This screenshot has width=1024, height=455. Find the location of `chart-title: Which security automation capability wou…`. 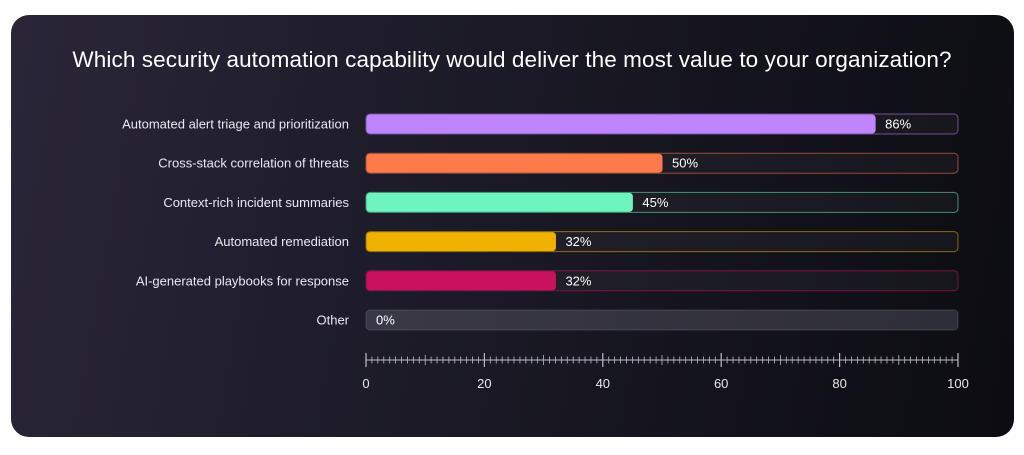

chart-title: Which security automation capability wou… is located at coordinates (512, 59).